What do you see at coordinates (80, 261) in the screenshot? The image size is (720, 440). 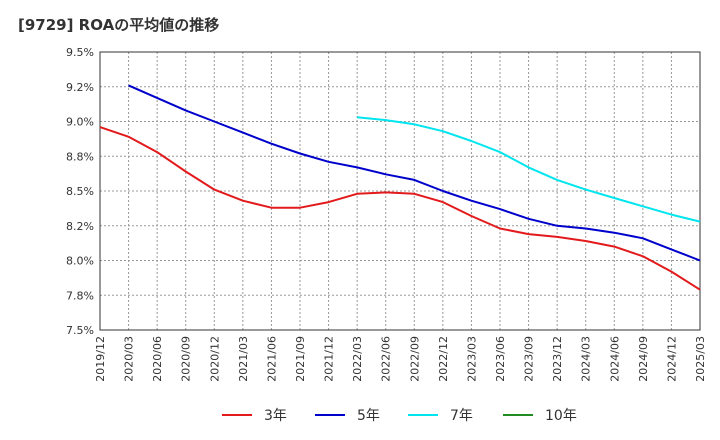 I see `y-tick-label: 8.0%` at bounding box center [80, 261].